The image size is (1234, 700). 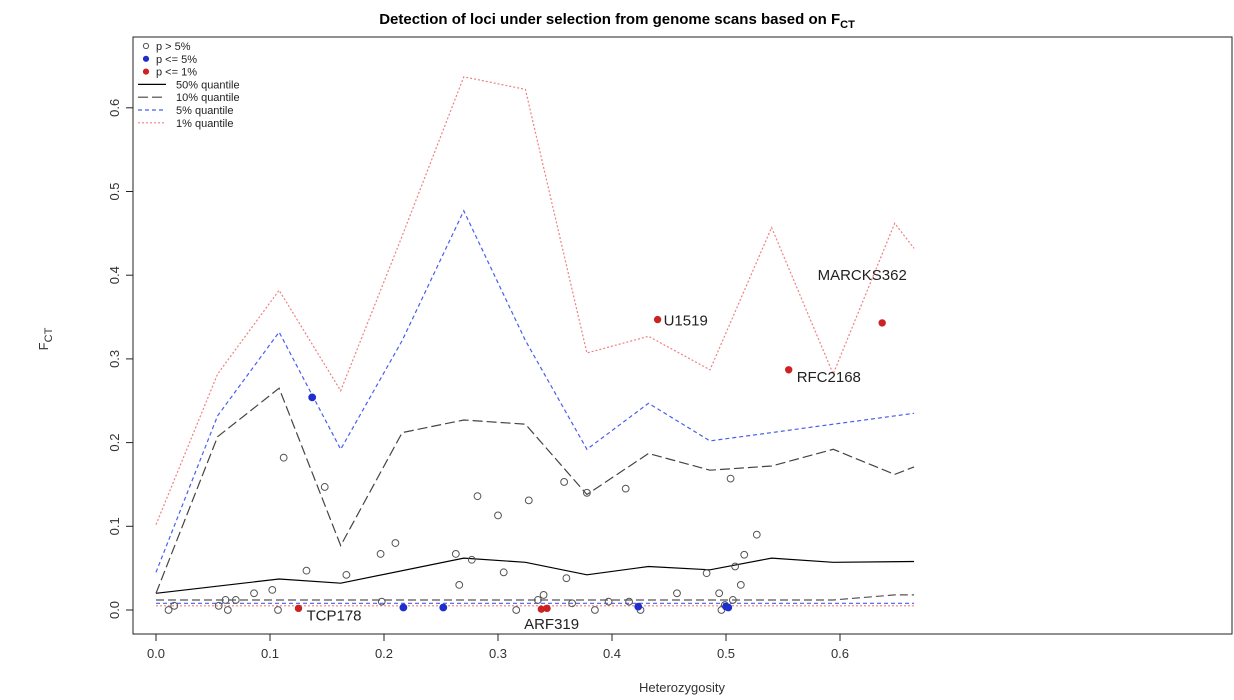 What do you see at coordinates (862, 275) in the screenshot?
I see `annotation-label: MARCKS362` at bounding box center [862, 275].